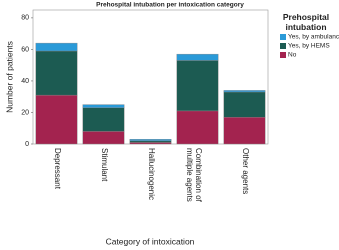 The height and width of the screenshot is (250, 339). What do you see at coordinates (57, 168) in the screenshot?
I see `x-tick-label: Depressant` at bounding box center [57, 168].